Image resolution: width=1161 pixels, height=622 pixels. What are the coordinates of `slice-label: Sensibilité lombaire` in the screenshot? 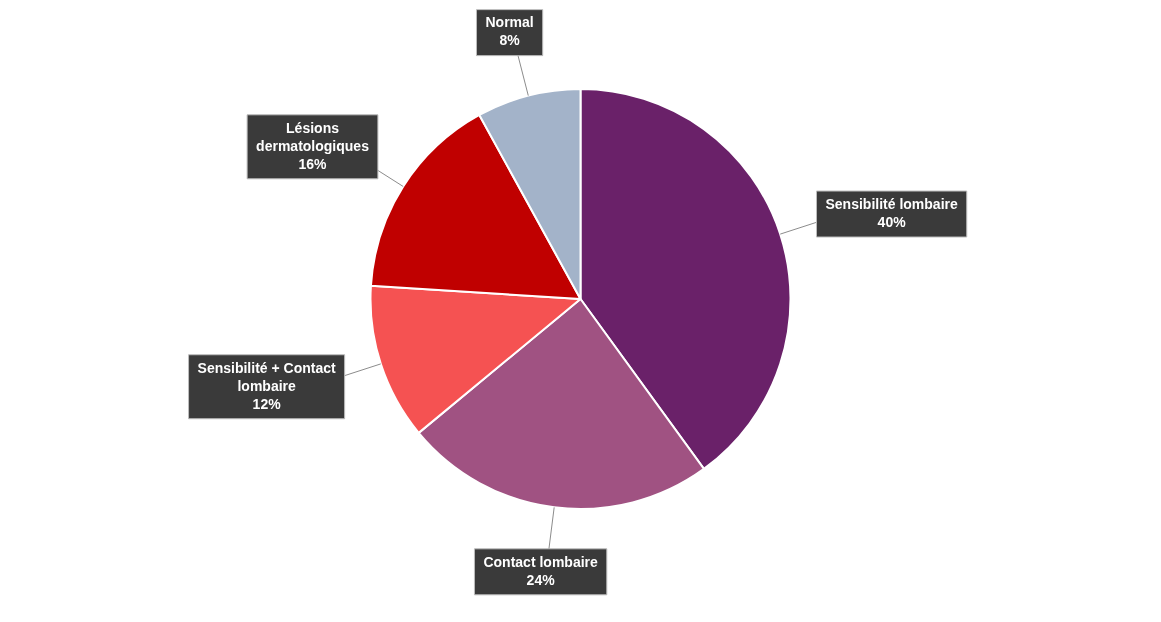 It's located at (891, 203).